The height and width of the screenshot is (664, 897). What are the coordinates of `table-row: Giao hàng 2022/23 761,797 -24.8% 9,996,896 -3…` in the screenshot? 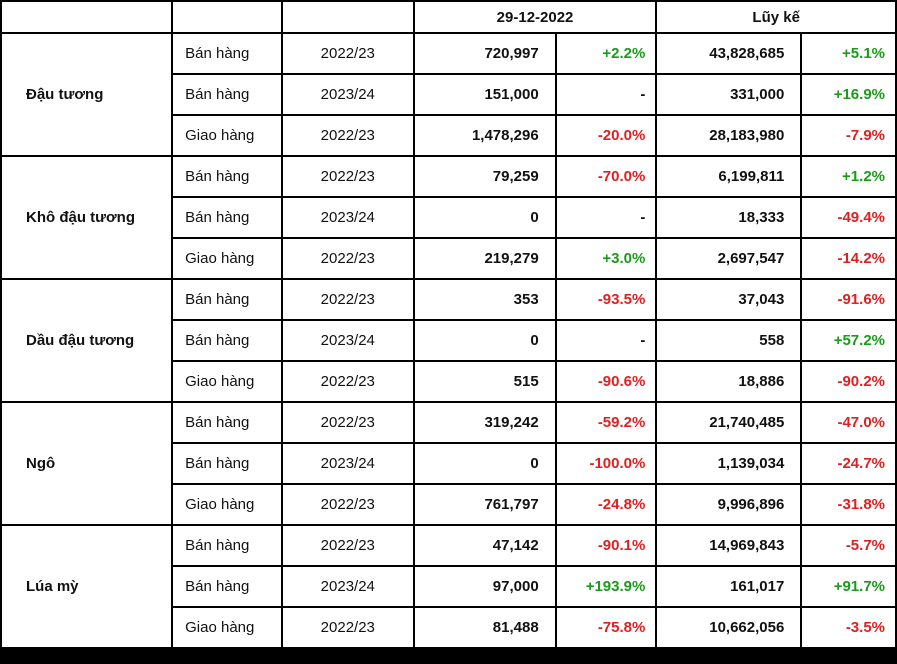 It's located at (448, 504).